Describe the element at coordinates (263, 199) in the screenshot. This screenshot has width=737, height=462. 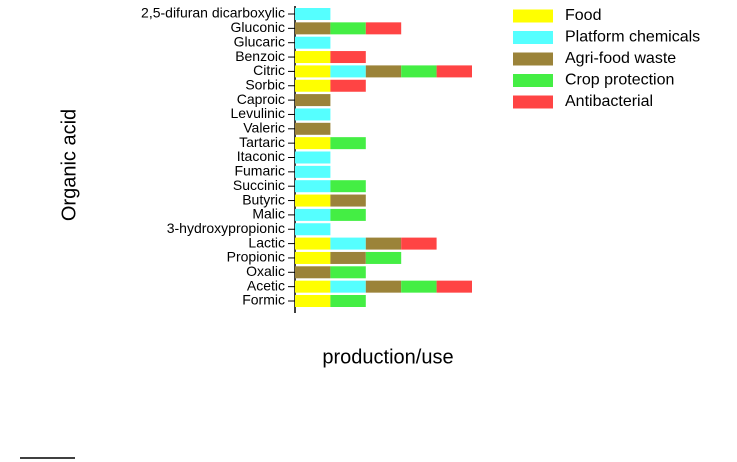
I see `y-tick-label: Butyric` at that location.